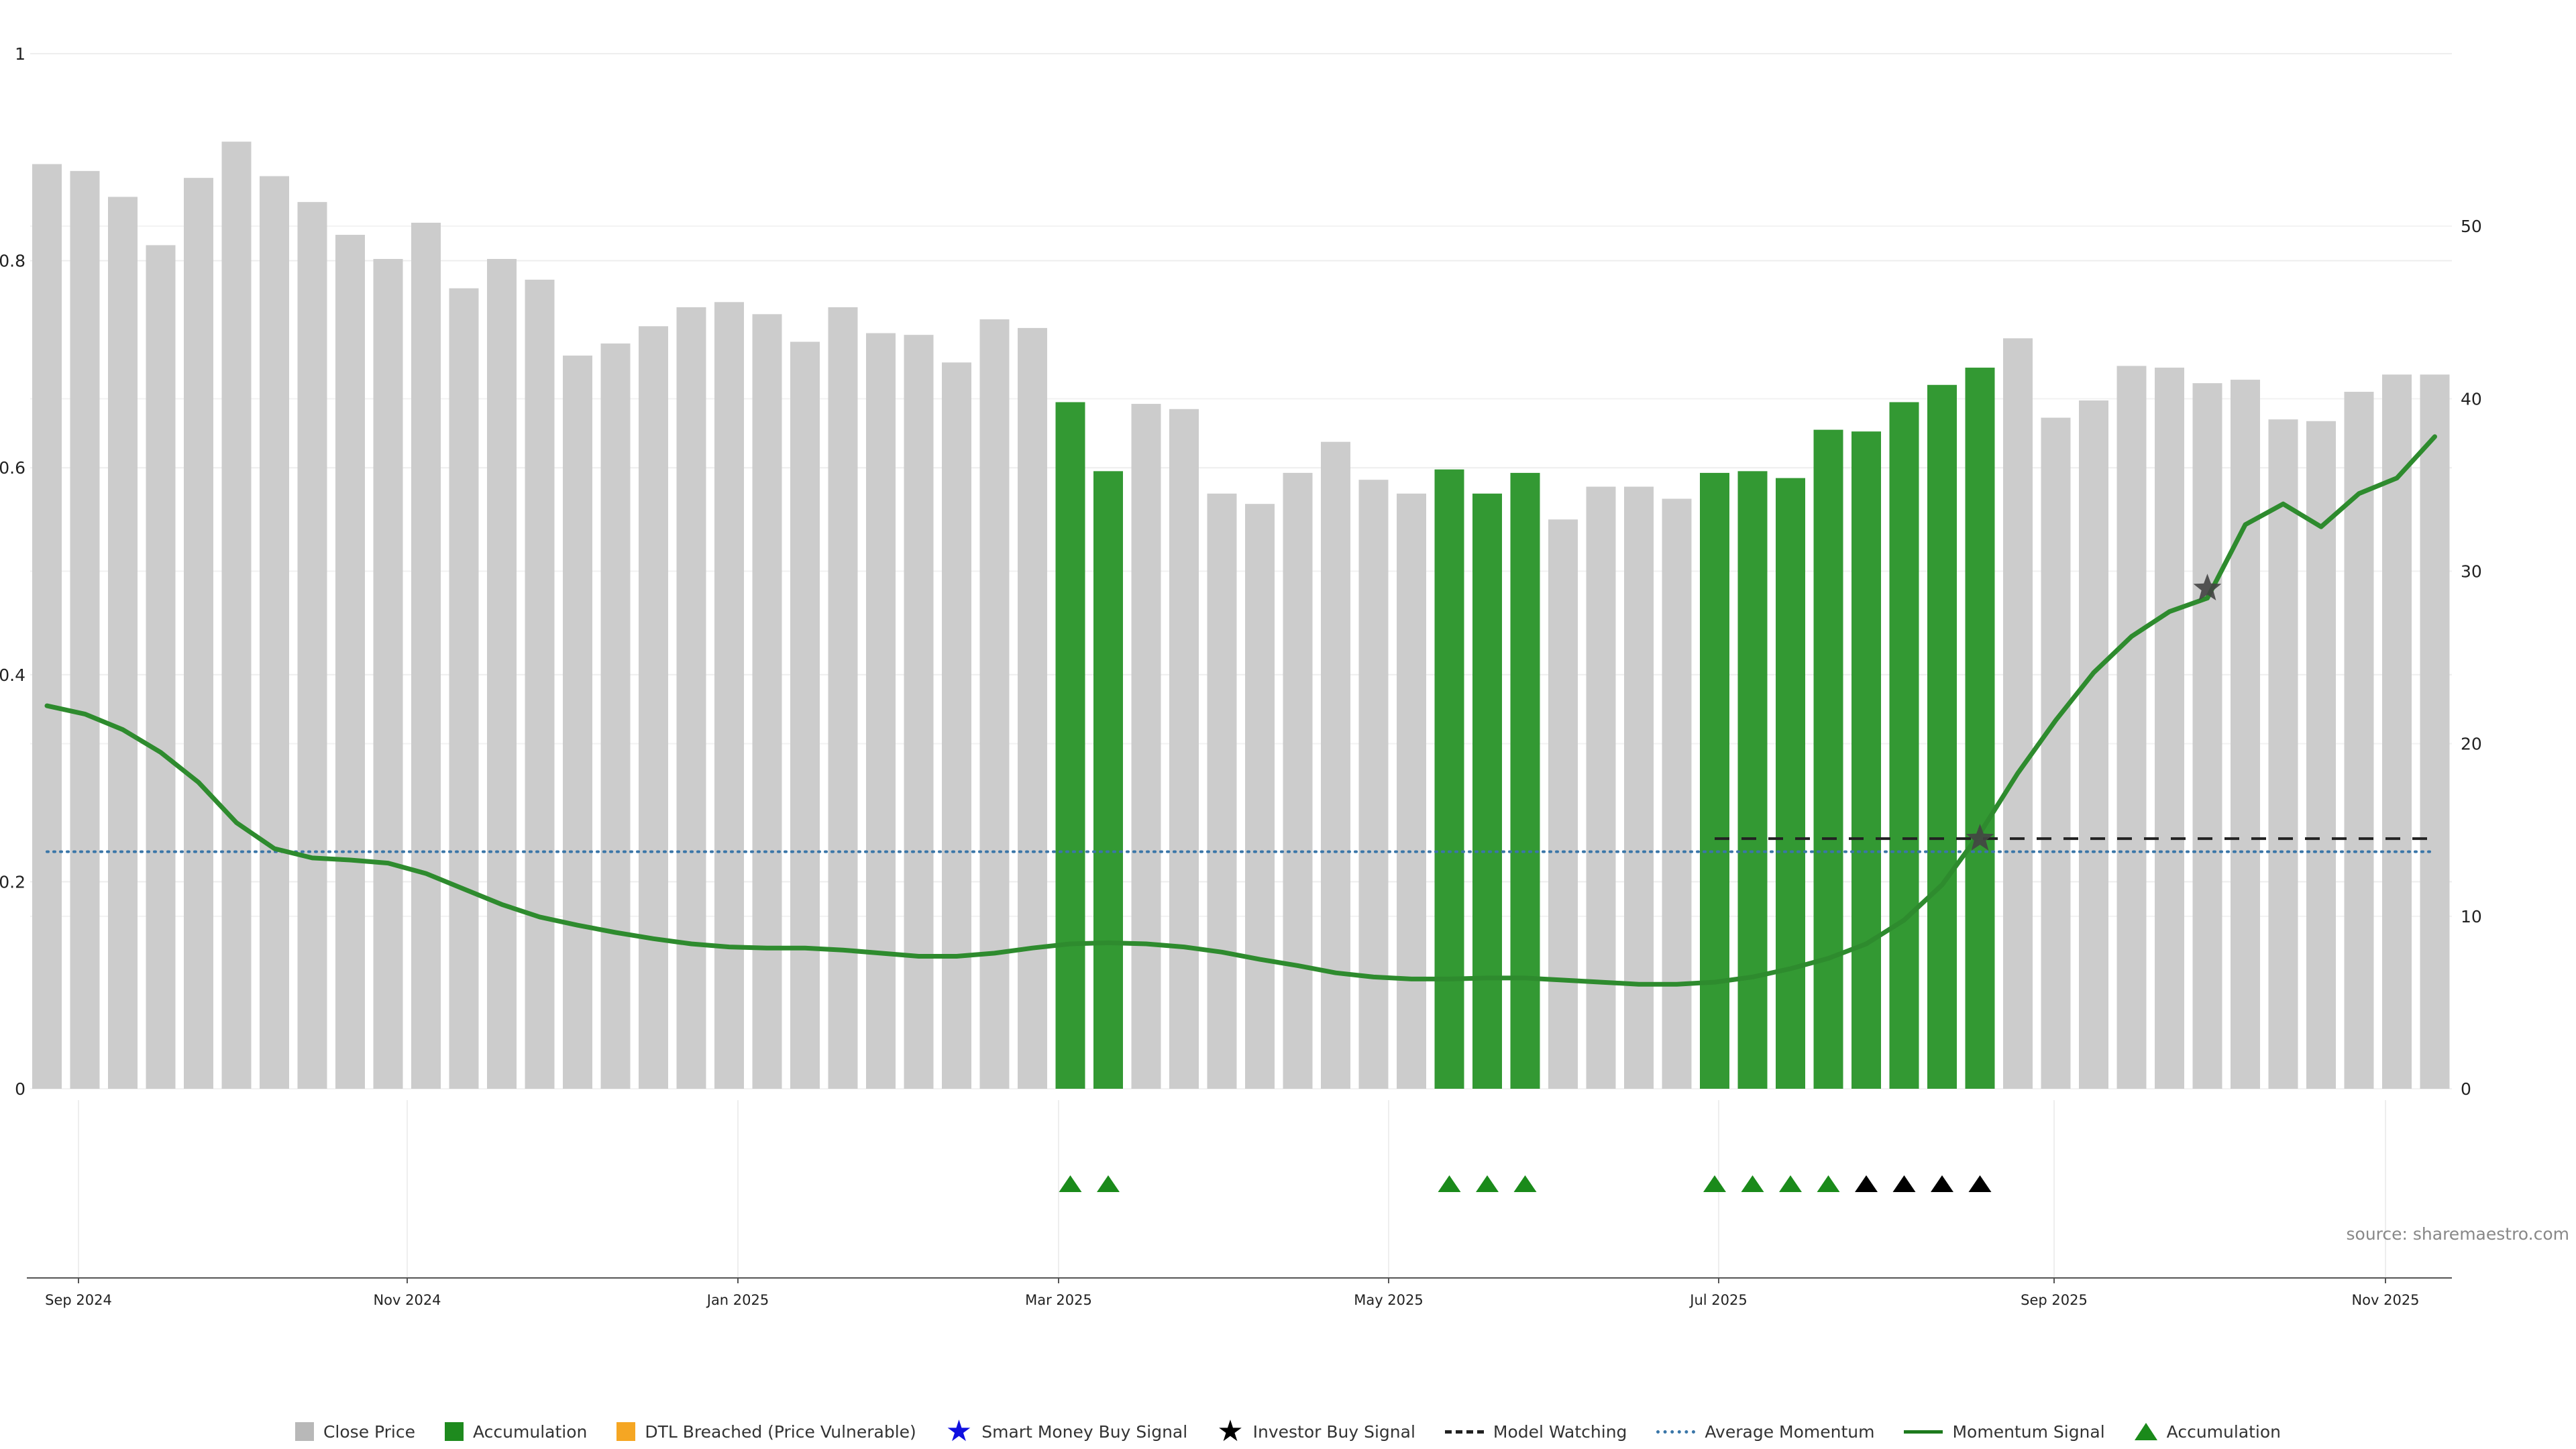 The image size is (2576, 1449). Describe the element at coordinates (2471, 226) in the screenshot. I see `right-axis-tick: 50` at that location.